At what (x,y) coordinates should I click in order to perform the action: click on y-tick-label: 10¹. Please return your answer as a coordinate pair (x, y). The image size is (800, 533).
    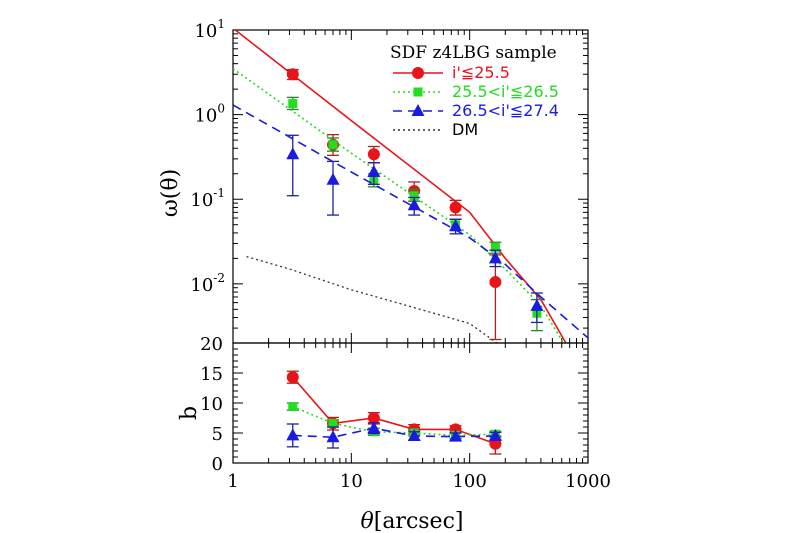
    Looking at the image, I should click on (209, 29).